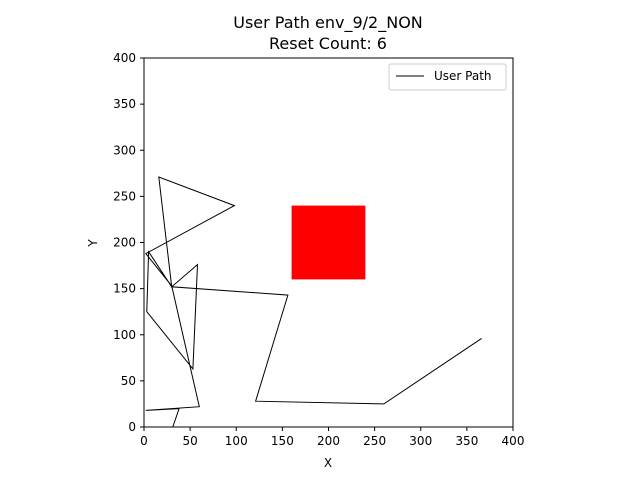  Describe the element at coordinates (466, 441) in the screenshot. I see `x-tick-label: 350` at that location.